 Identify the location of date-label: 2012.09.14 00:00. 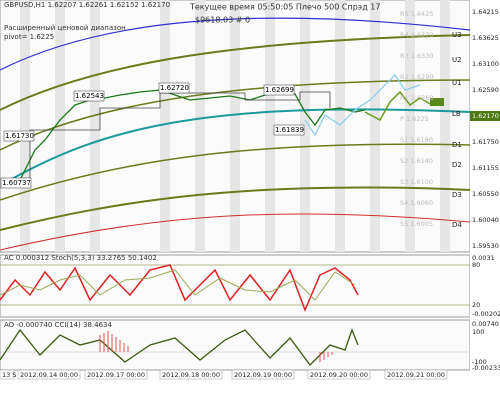
(49, 375).